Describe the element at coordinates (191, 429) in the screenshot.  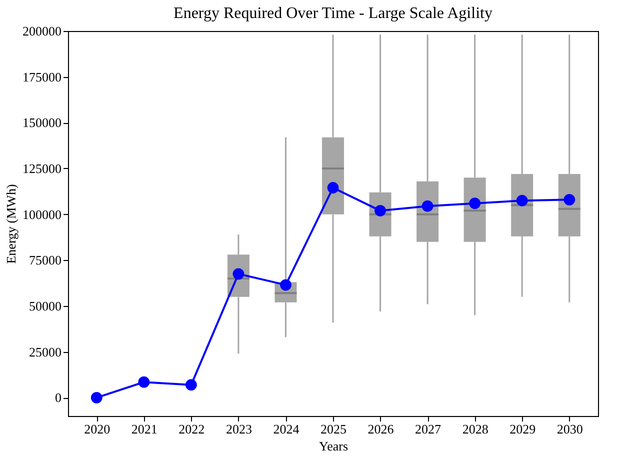
I see `x-tick-label: 2022` at that location.